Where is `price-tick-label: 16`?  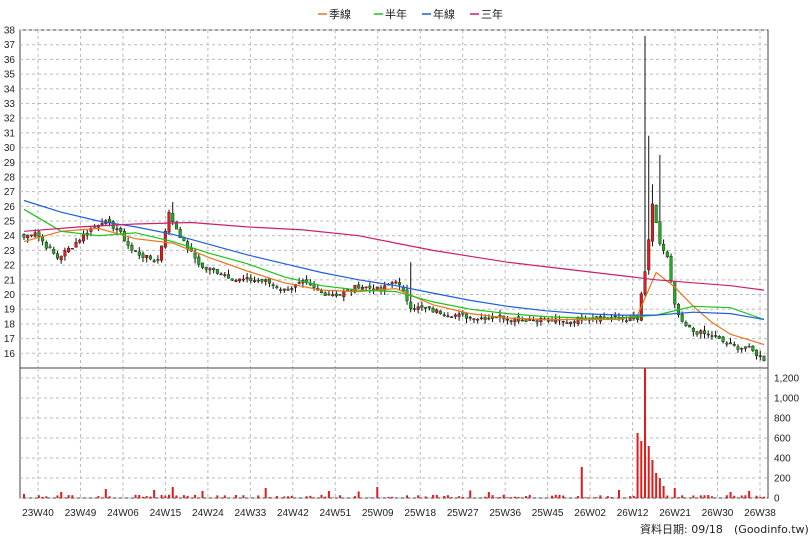 price-tick-label: 16 is located at coordinates (10, 354).